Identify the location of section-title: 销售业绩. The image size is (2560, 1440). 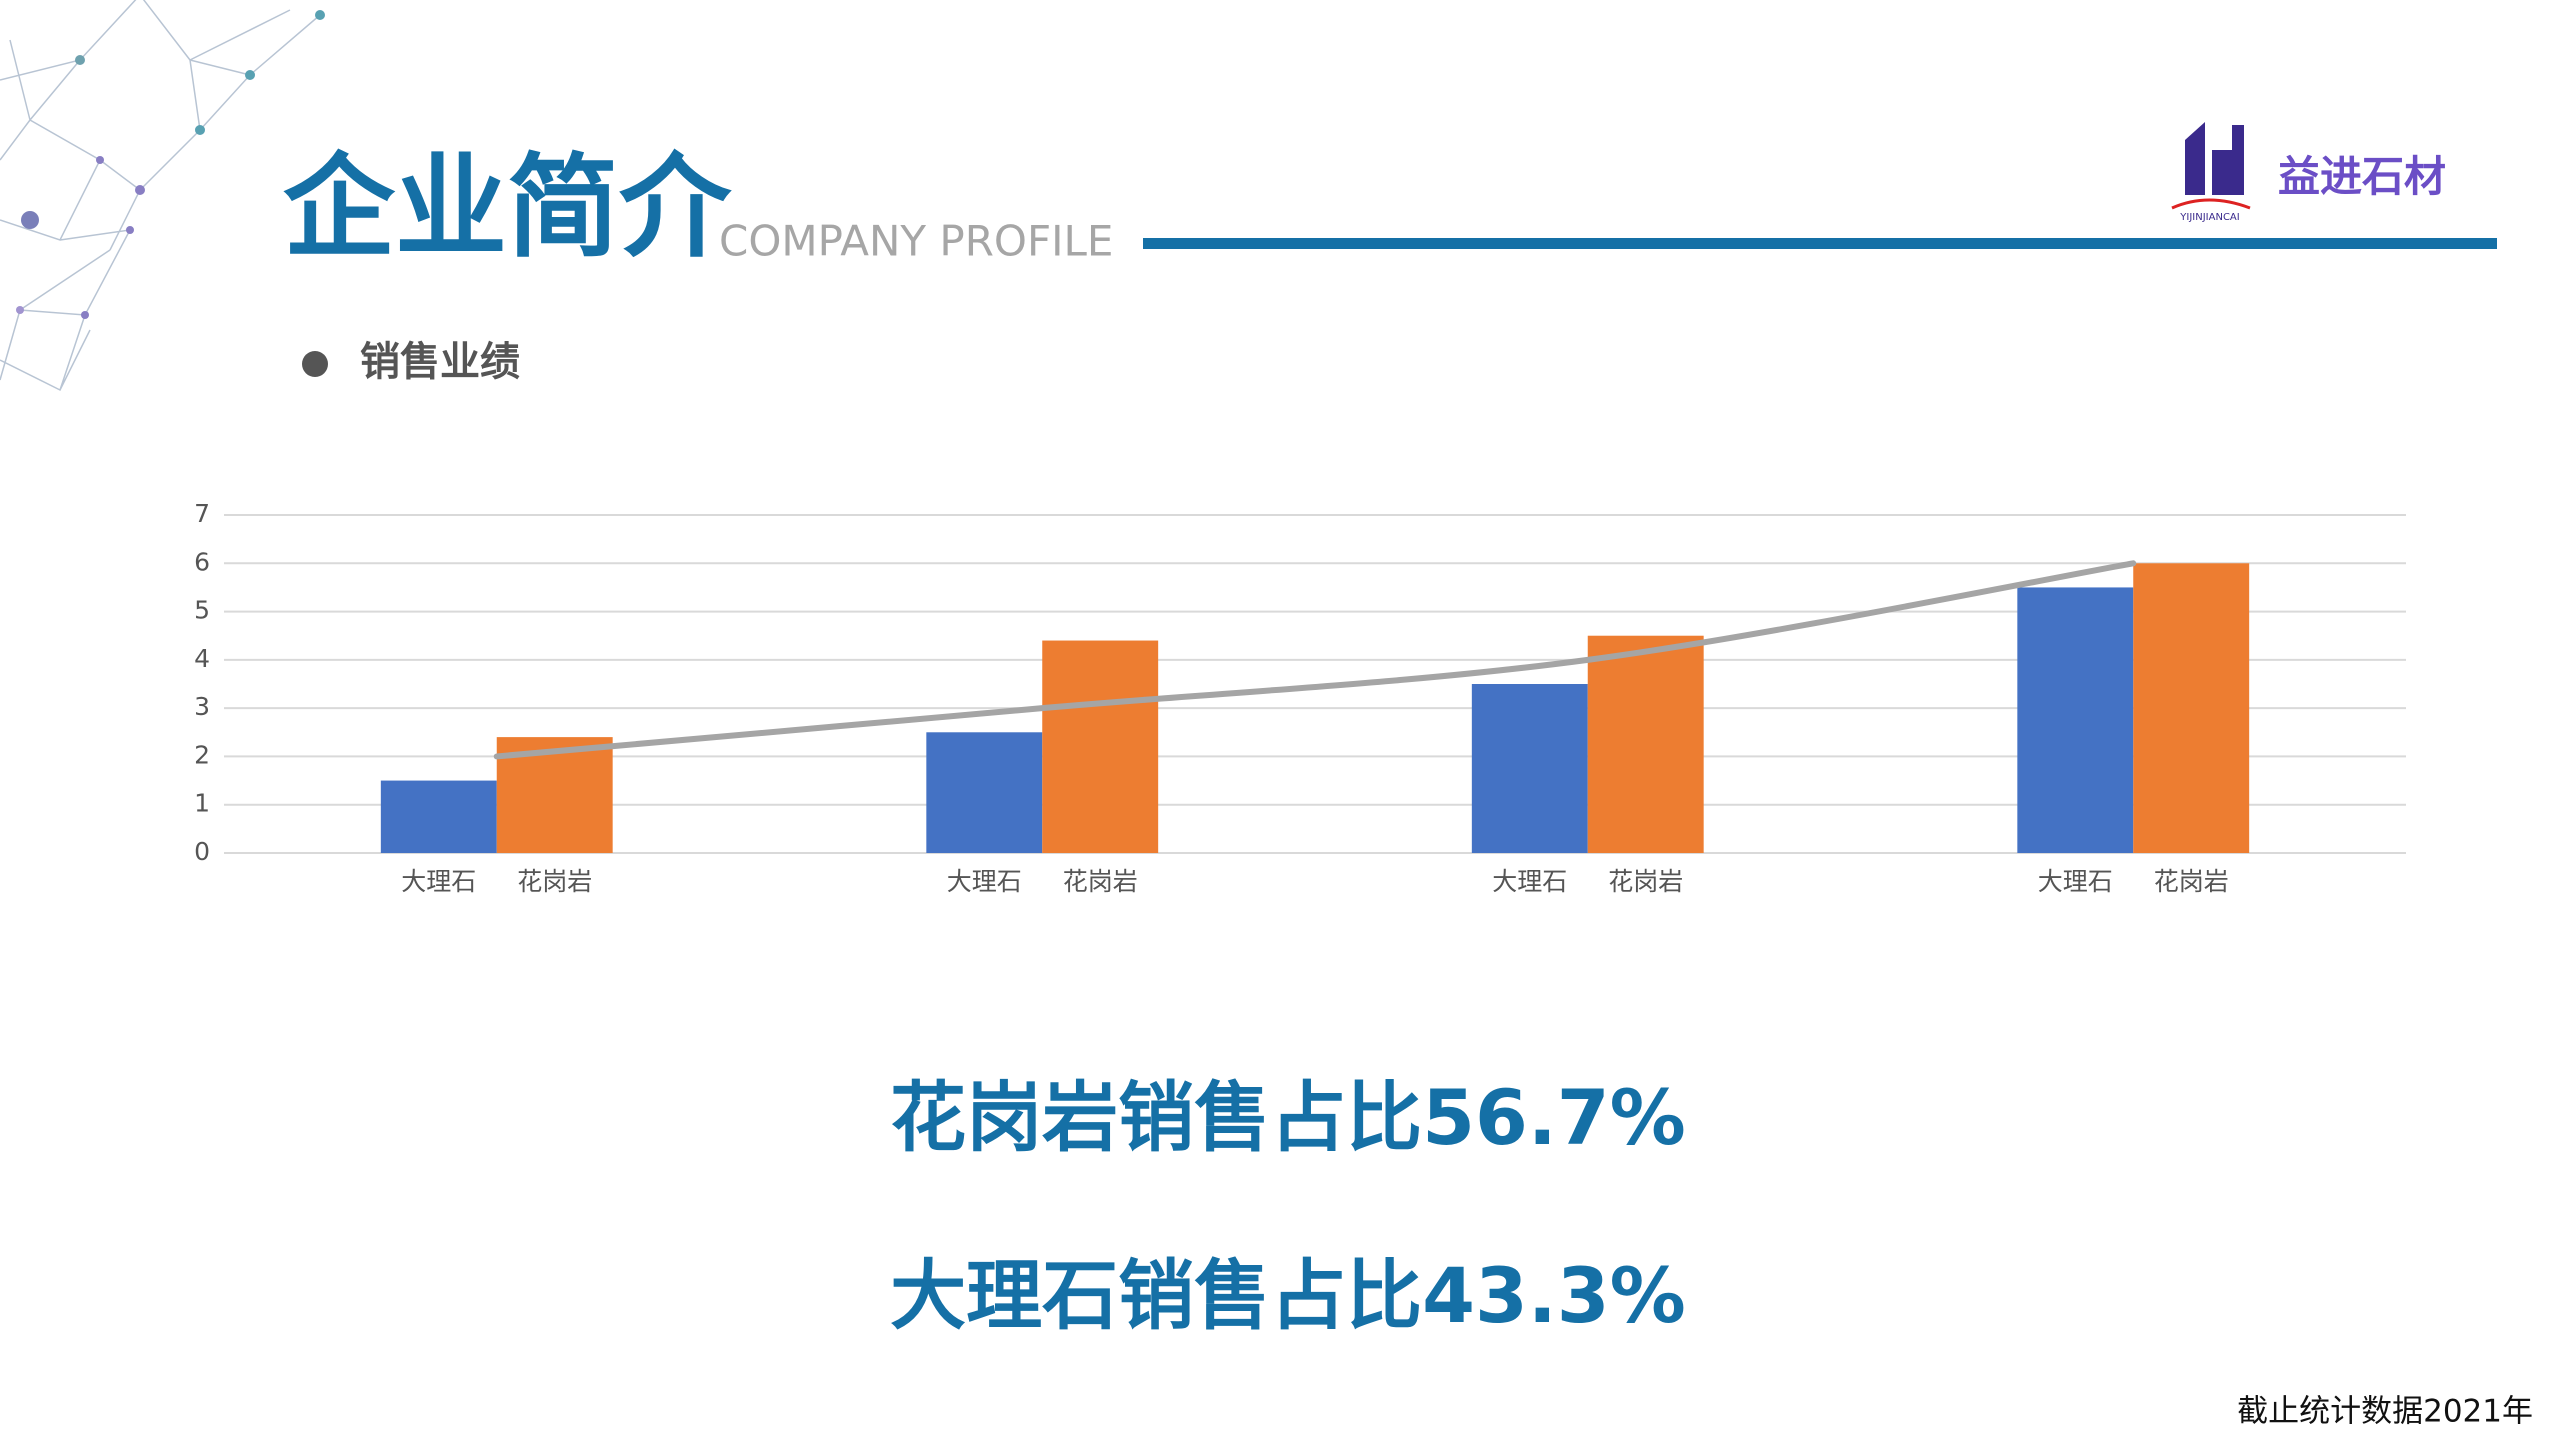
(440, 362).